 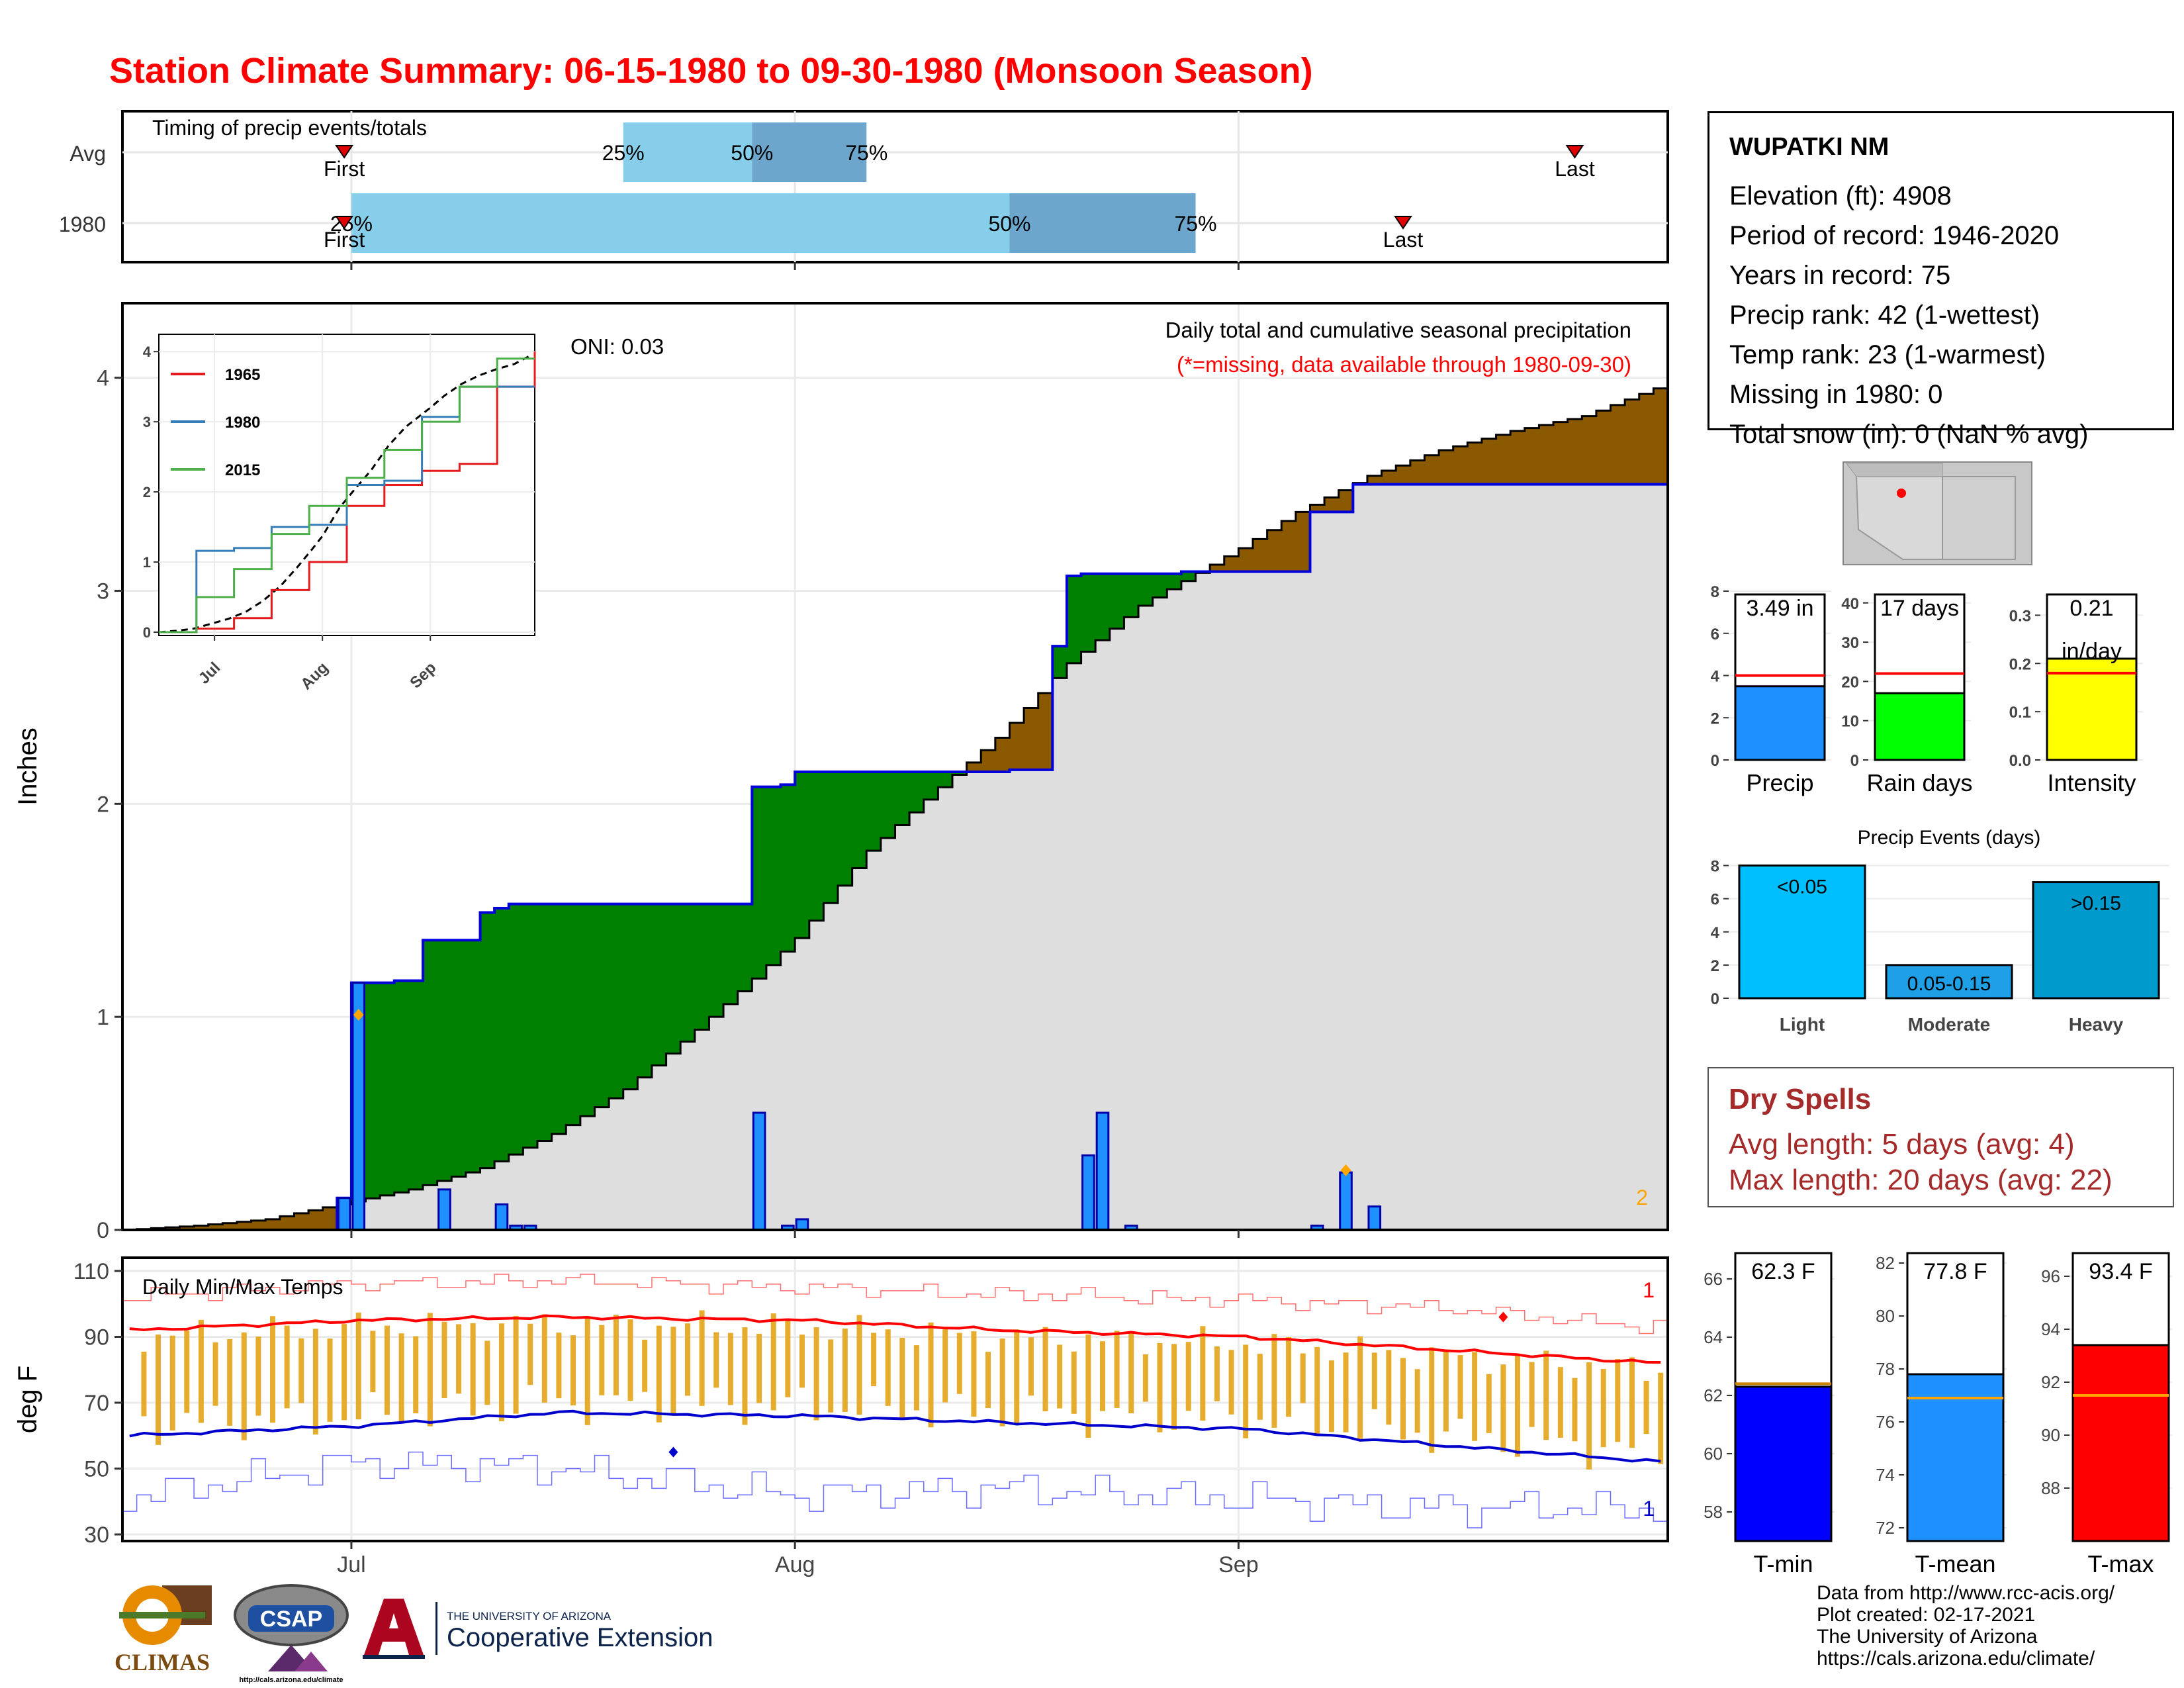 I want to click on mini-ytick-label: 40, so click(x=1850, y=604).